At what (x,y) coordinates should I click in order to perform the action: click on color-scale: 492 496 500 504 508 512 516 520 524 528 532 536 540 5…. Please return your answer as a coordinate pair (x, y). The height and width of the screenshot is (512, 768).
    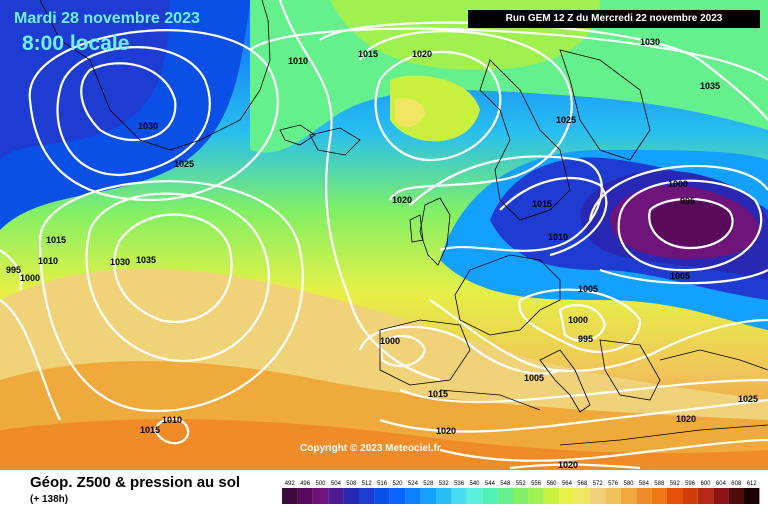
    Looking at the image, I should click on (521, 492).